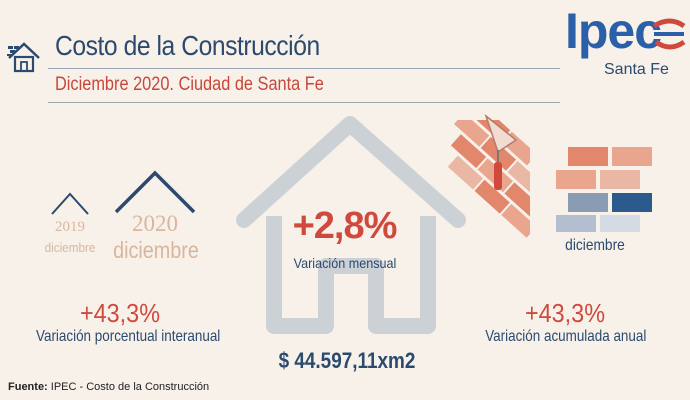 Image resolution: width=690 pixels, height=400 pixels. Describe the element at coordinates (613, 31) in the screenshot. I see `brand-logo-text: Ipec` at that location.